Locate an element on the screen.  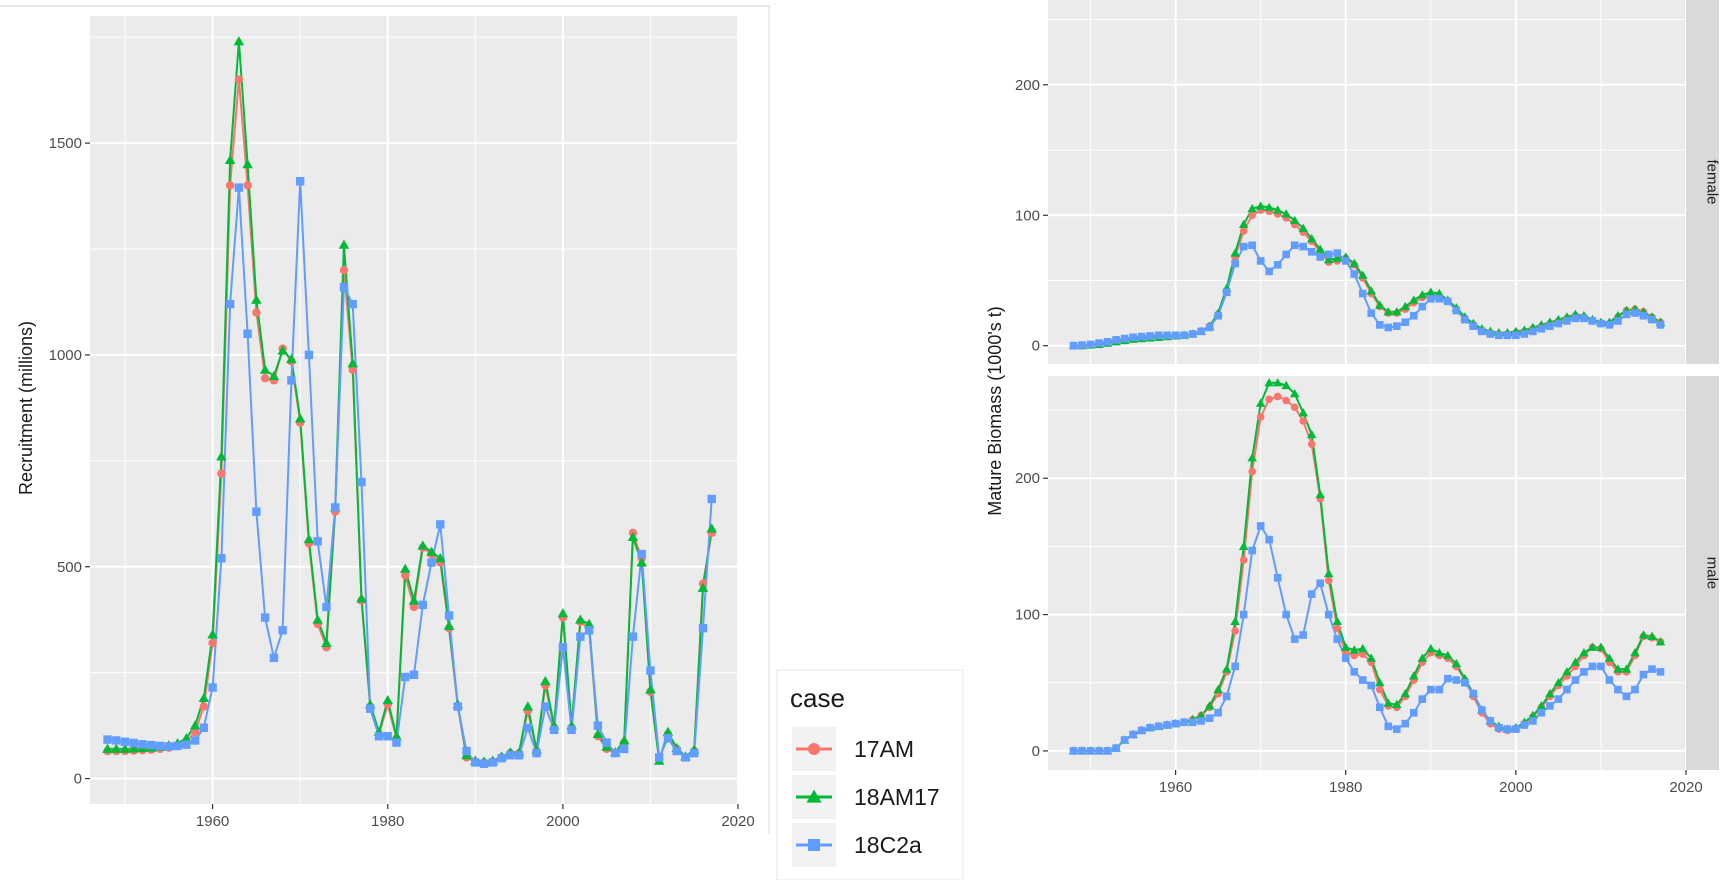
x-tick-label: 2000 is located at coordinates (562, 821).